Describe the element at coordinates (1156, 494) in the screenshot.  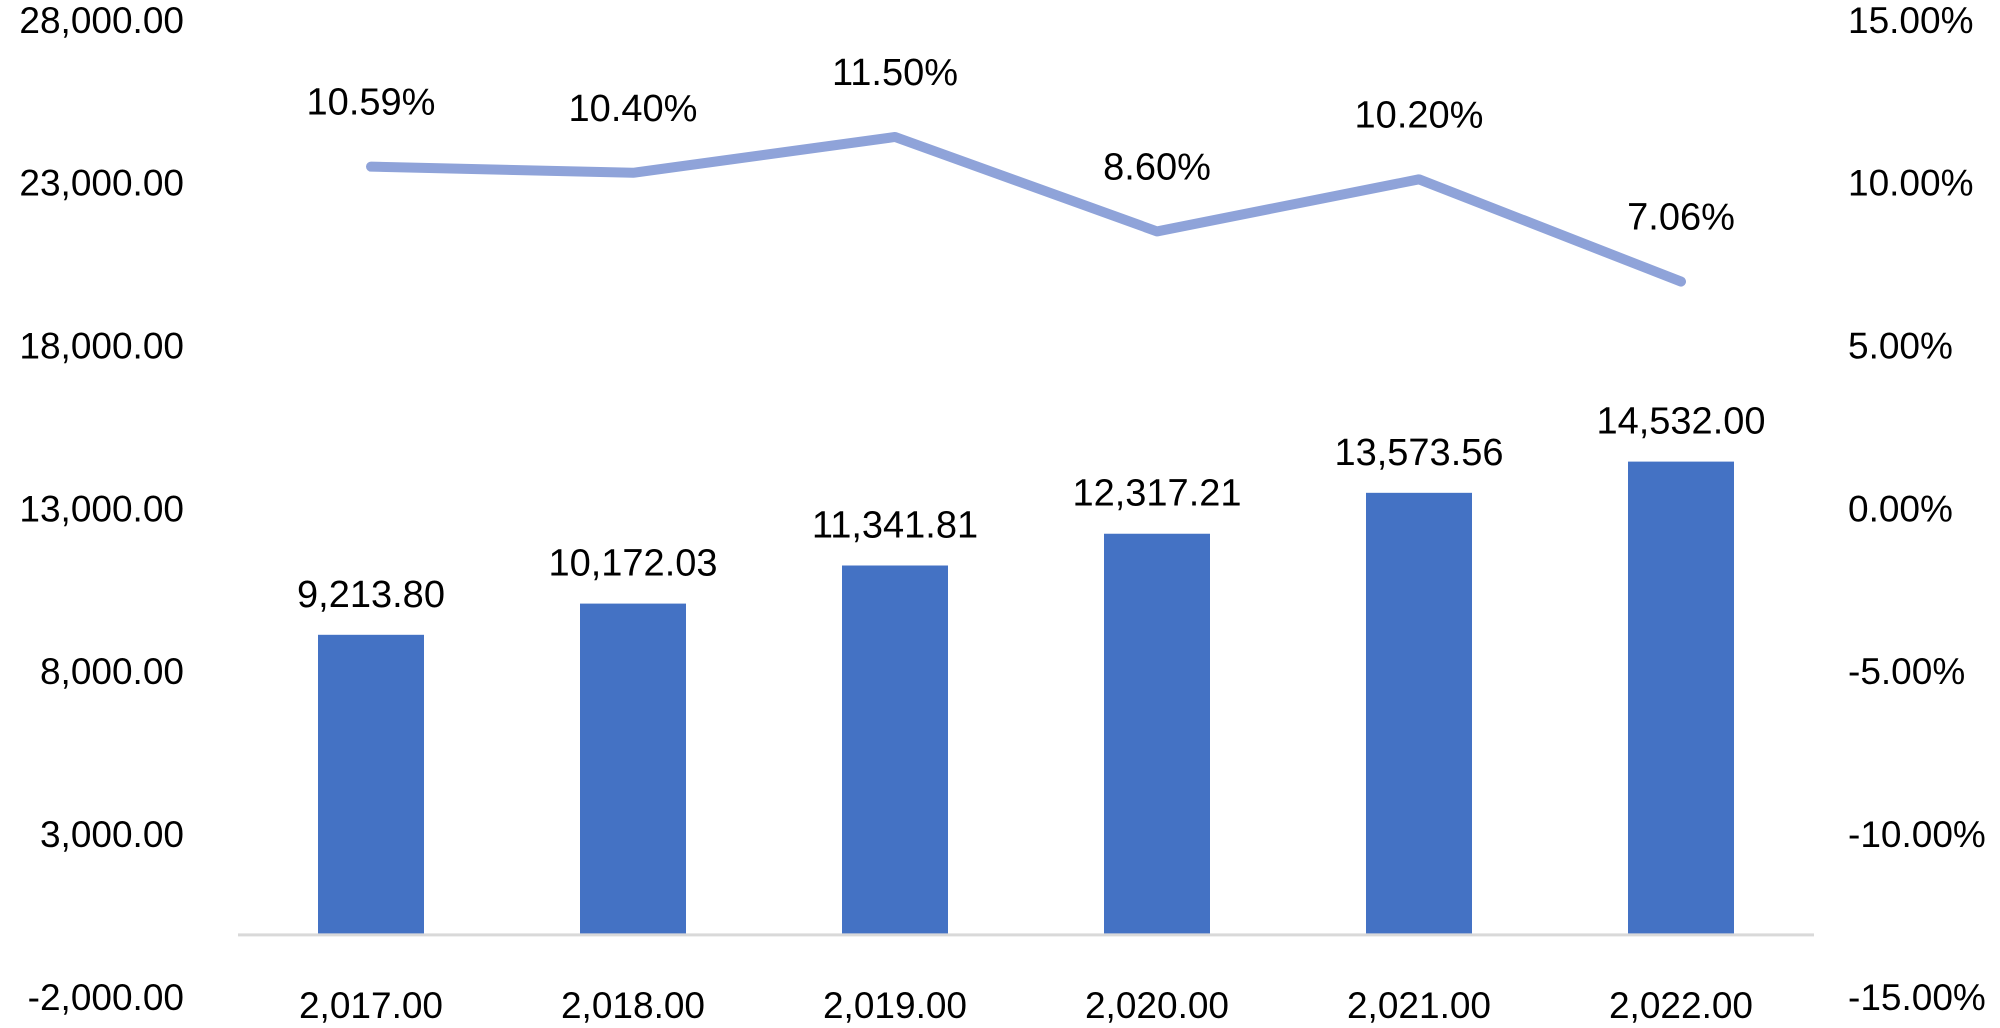
I see `bar-data-label: 12,317.21` at that location.